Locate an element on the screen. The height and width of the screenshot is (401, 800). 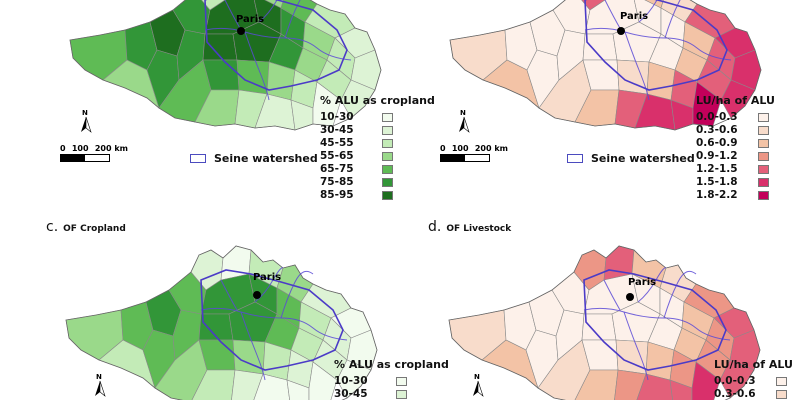
legend-item-label: 1.2-1.5 is located at coordinates (717, 169).